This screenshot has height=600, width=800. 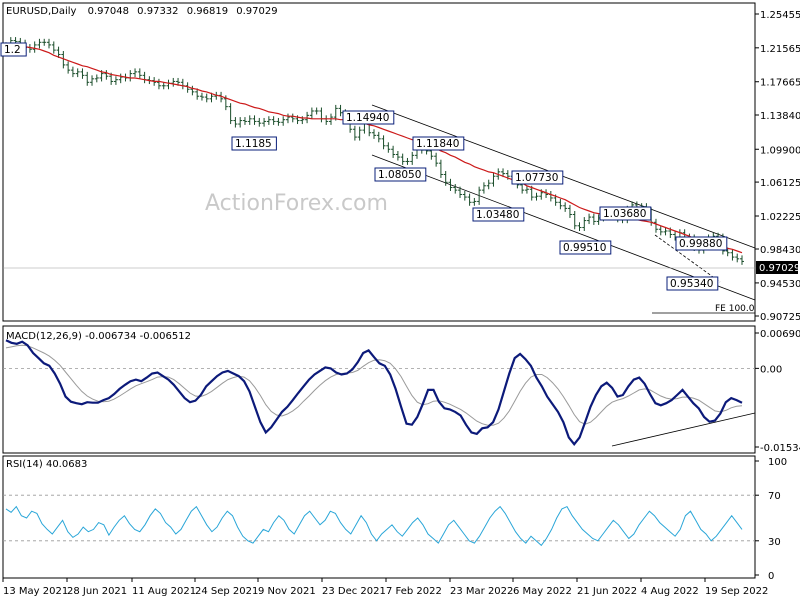 What do you see at coordinates (226, 591) in the screenshot?
I see `x-tick-label: 24 Sep 2021` at bounding box center [226, 591].